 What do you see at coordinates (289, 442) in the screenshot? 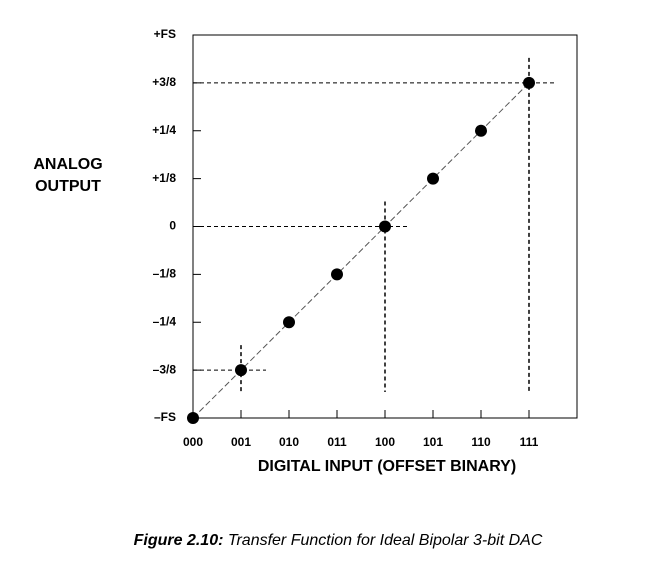
I see `x-tick-label: 010` at bounding box center [289, 442].